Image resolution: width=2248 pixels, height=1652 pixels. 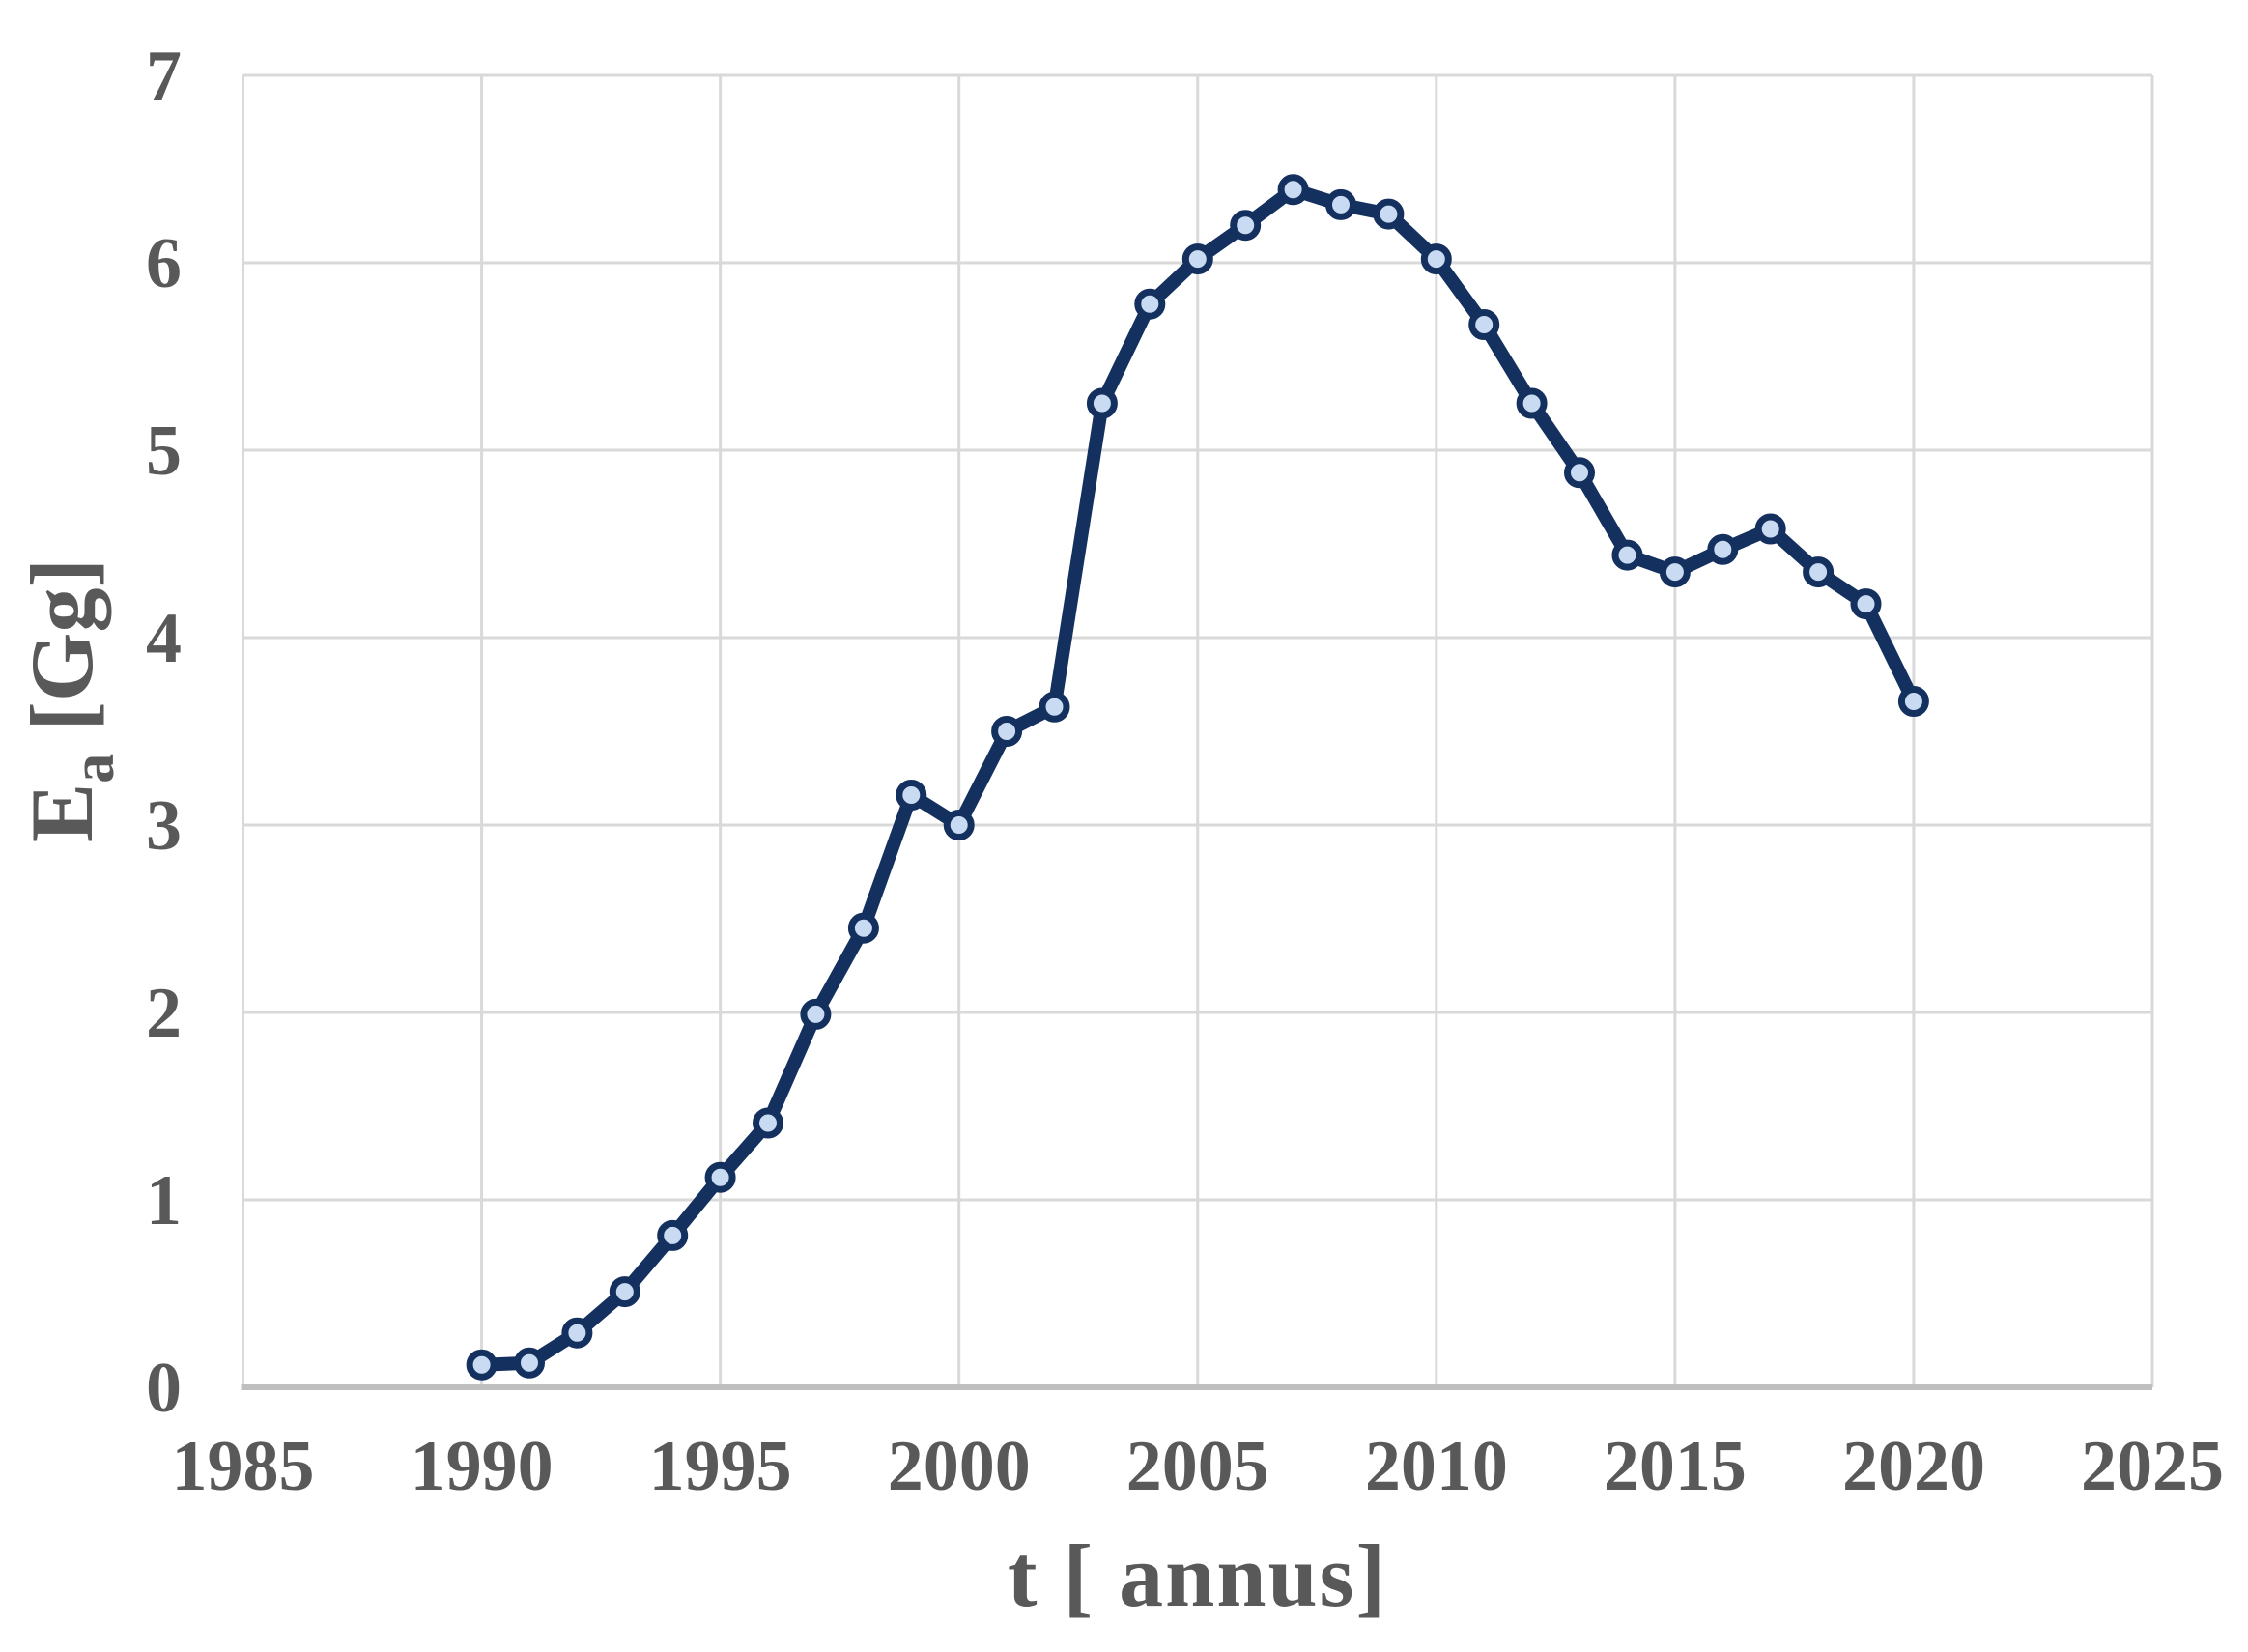 What do you see at coordinates (164, 826) in the screenshot?
I see `y-tick-label: 3` at bounding box center [164, 826].